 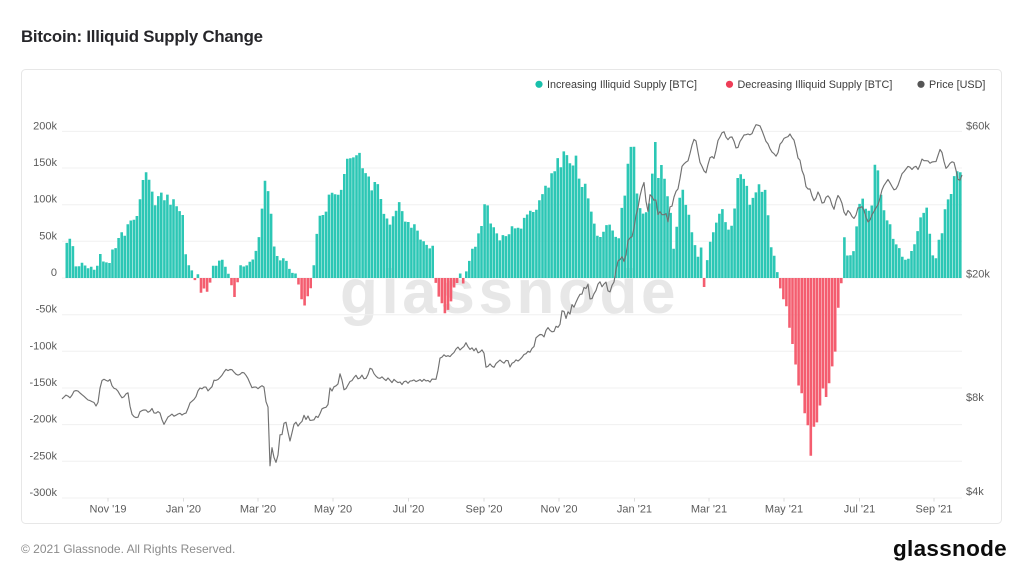 I want to click on svg-text: Jan '21, so click(x=634, y=510).